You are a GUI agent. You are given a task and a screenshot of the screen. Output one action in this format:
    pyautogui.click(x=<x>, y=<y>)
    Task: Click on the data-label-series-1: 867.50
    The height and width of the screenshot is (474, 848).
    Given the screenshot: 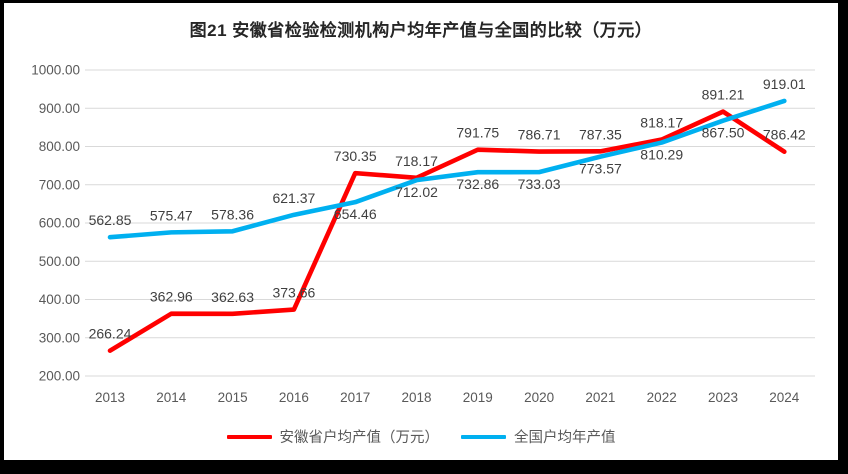 What is the action you would take?
    pyautogui.click(x=723, y=133)
    